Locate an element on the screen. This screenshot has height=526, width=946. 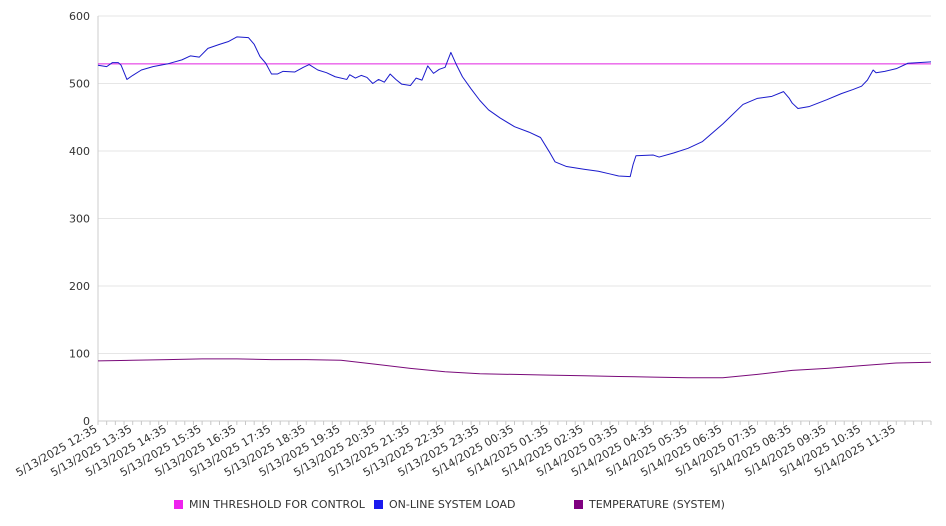
y-tick-label-500: 500 is located at coordinates (79, 84).